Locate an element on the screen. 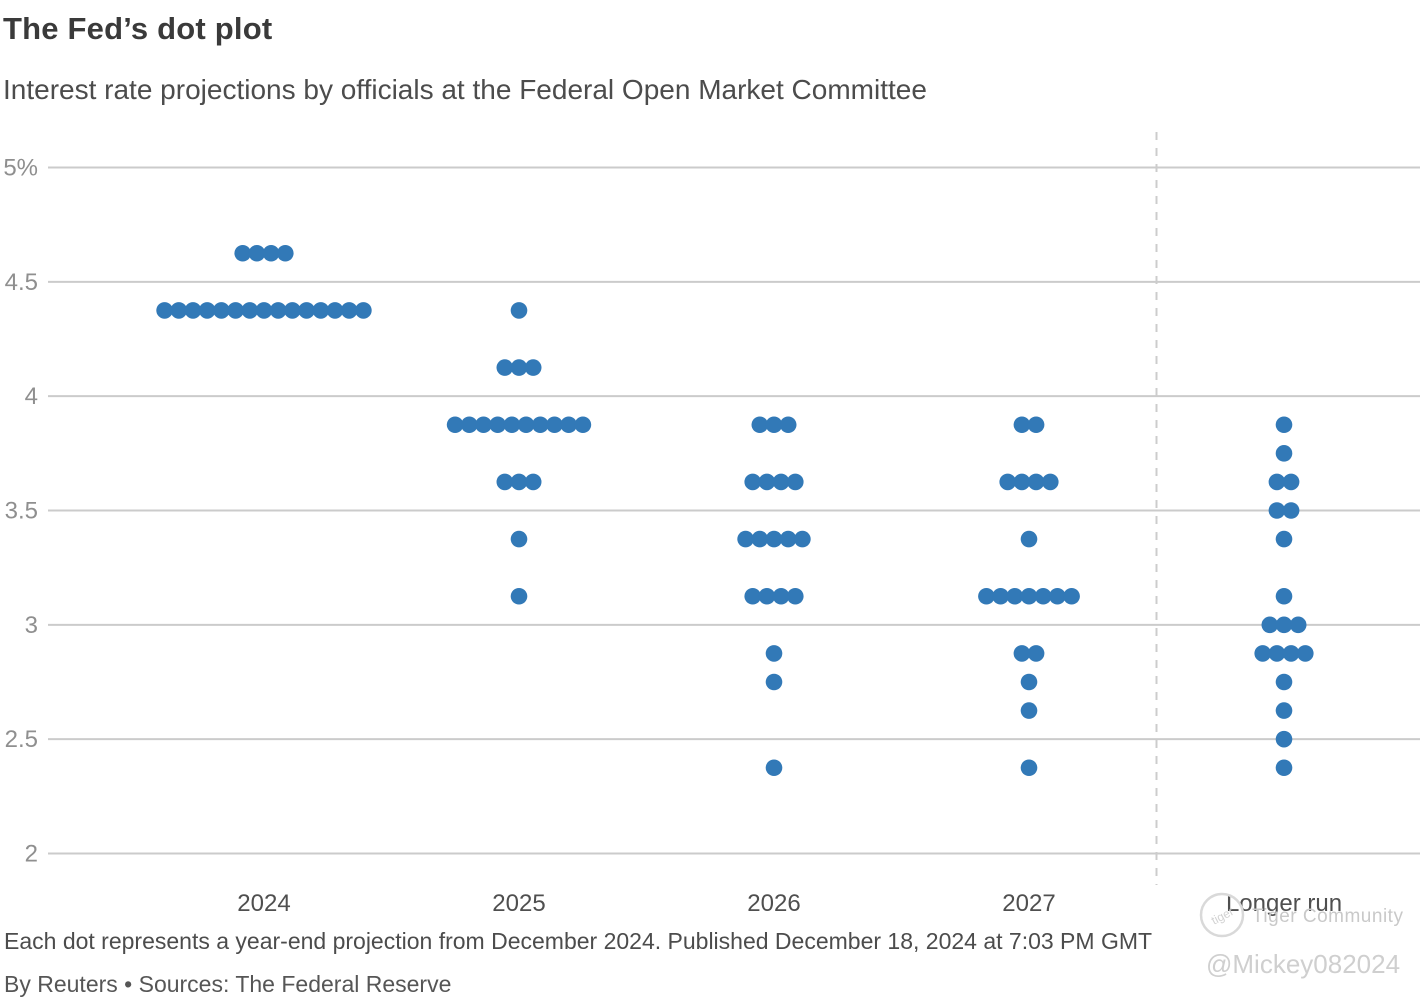 This screenshot has width=1420, height=1000. y-axis-tick-label: 5% is located at coordinates (20, 168).